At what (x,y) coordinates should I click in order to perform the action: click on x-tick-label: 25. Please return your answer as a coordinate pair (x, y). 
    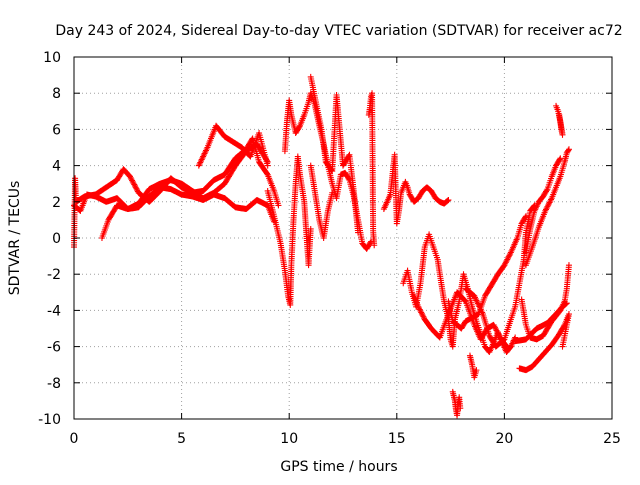
    Looking at the image, I should click on (612, 439).